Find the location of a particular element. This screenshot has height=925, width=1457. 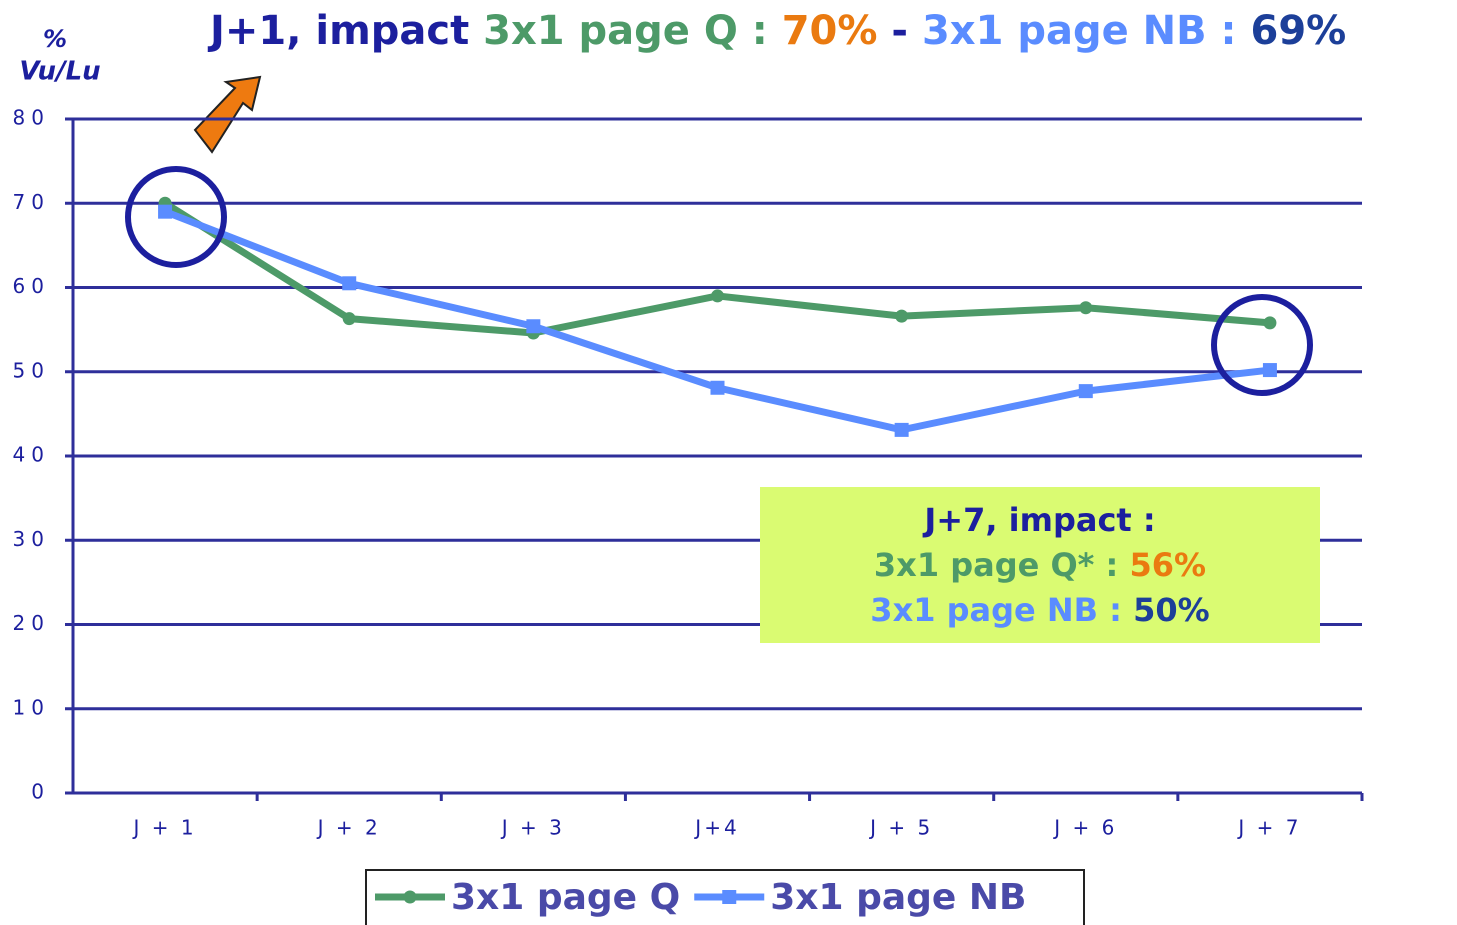

title-part: - is located at coordinates (899, 31).